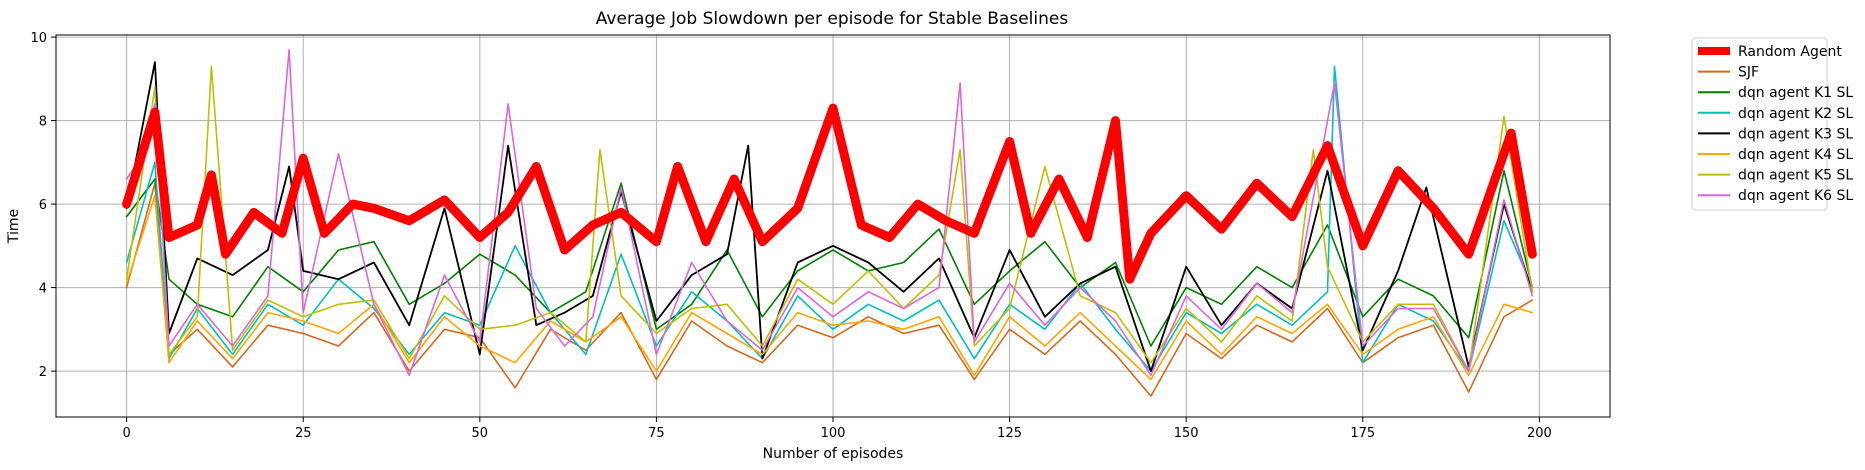 Image resolution: width=1865 pixels, height=470 pixels. What do you see at coordinates (43, 289) in the screenshot?
I see `y-tick-label: 4` at bounding box center [43, 289].